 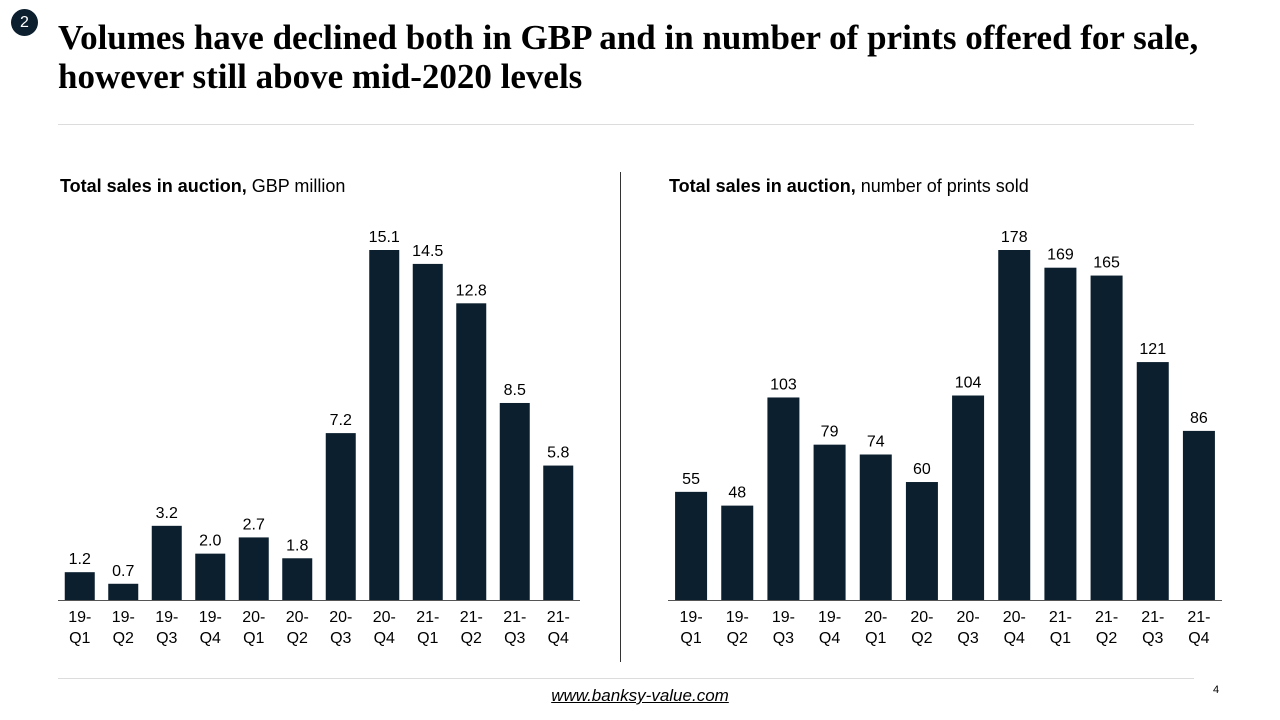 I want to click on chart-title-gbp-bold: Total sales in auction,, so click(x=153, y=186).